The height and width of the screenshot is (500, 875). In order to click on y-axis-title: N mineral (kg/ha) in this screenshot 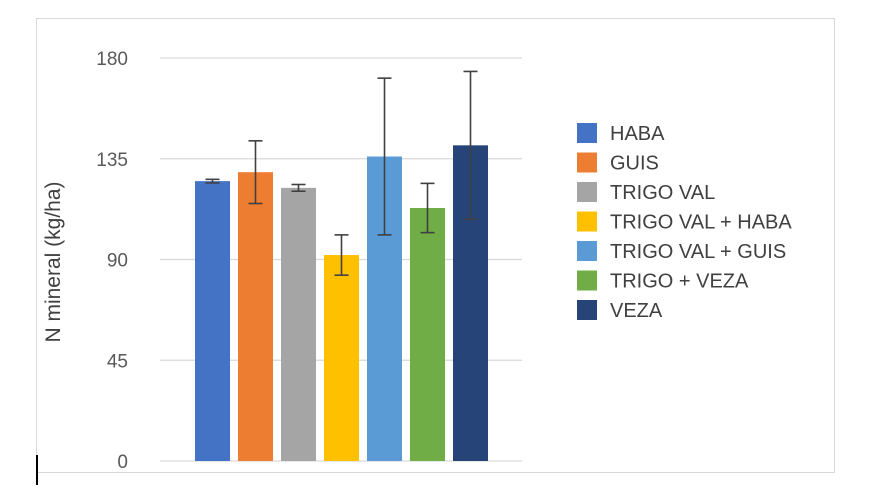, I will do `click(53, 261)`.